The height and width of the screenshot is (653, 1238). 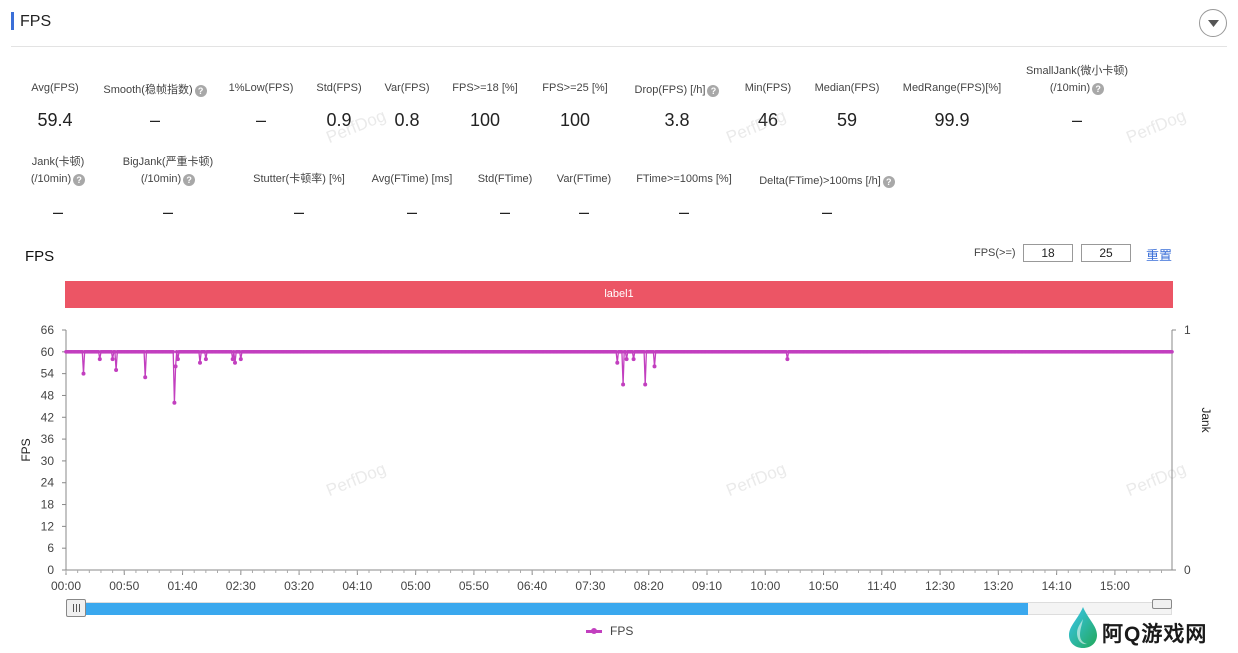 What do you see at coordinates (485, 110) in the screenshot?
I see `metric-metrics_row1-5: FPS>=18 [%] 100` at bounding box center [485, 110].